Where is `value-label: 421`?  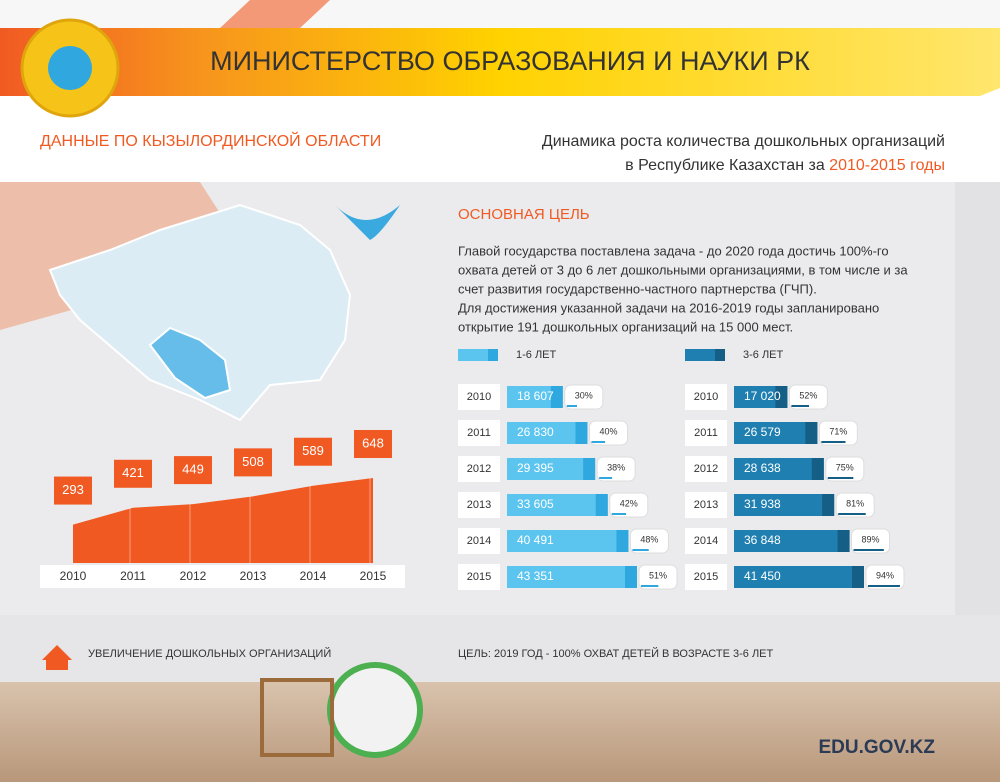 value-label: 421 is located at coordinates (133, 472).